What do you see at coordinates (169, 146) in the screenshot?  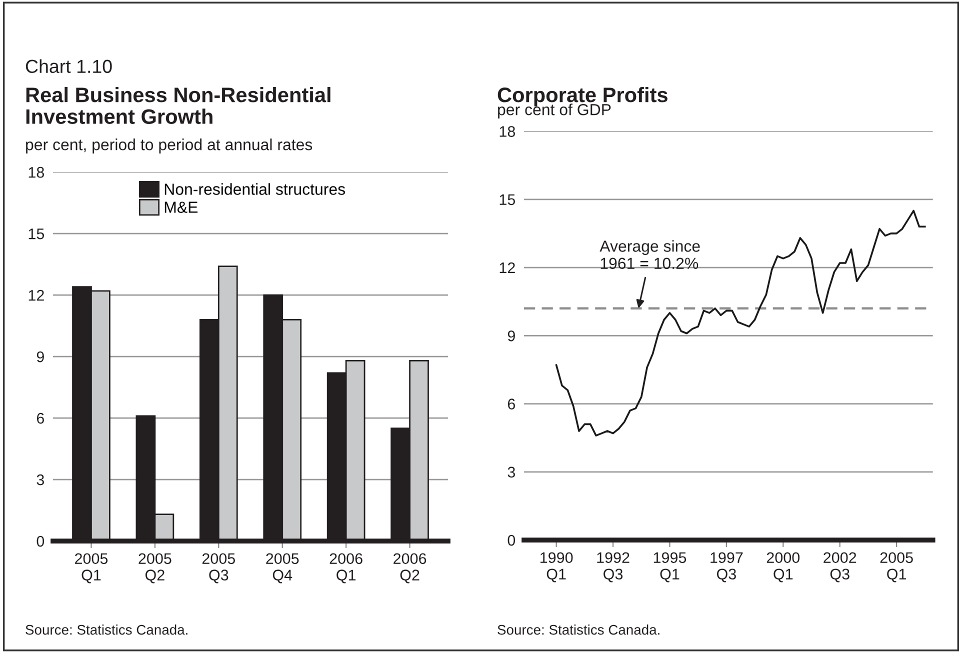 I see `chart-subtitle: per cent, period to period at annual rates` at bounding box center [169, 146].